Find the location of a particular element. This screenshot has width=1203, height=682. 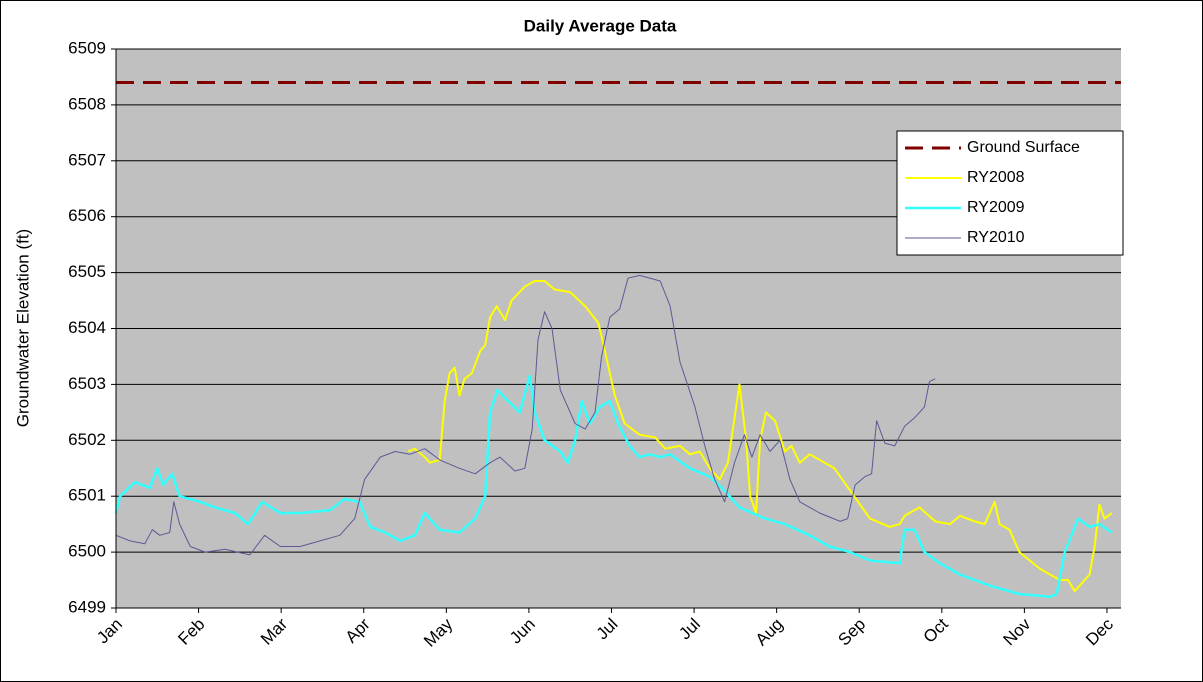

legend-label: RY2010 is located at coordinates (996, 237).